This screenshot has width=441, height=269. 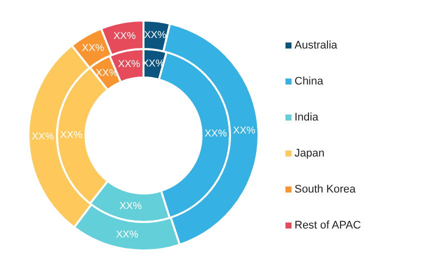 I want to click on legend-label: Australia, so click(x=316, y=46).